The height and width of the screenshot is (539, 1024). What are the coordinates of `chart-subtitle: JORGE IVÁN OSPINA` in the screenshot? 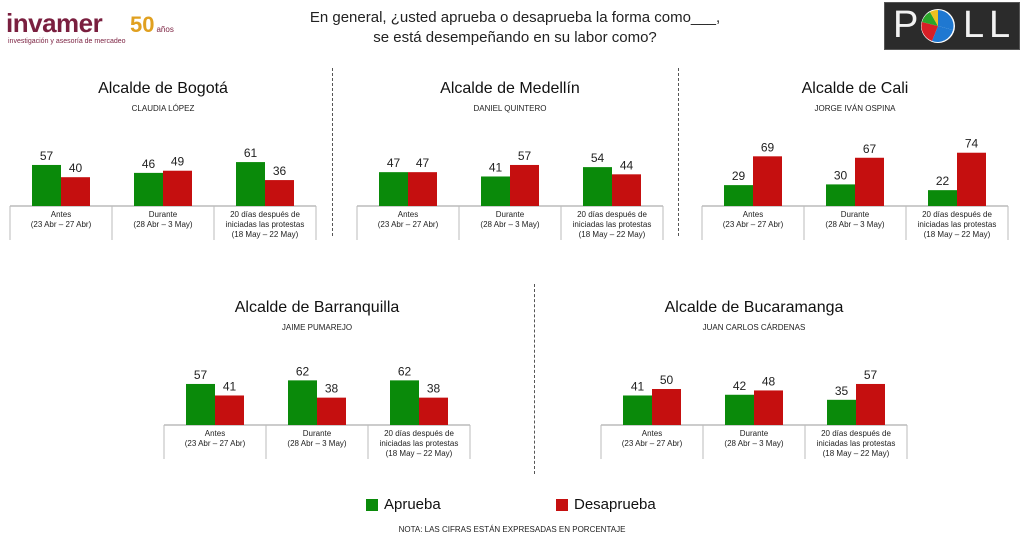 It's located at (855, 108).